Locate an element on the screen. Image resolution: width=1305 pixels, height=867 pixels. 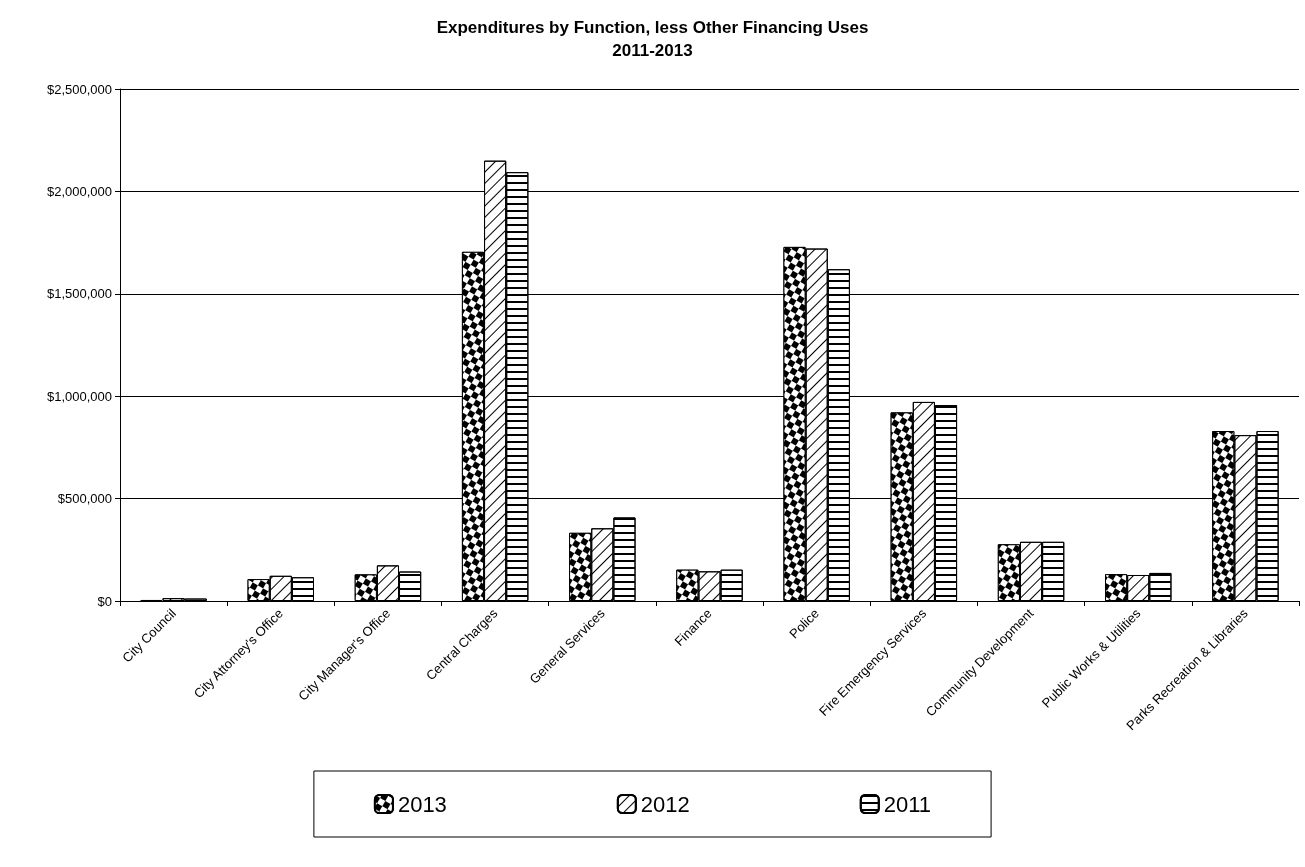
y-tick-label: $1,500,000 is located at coordinates (79, 294).